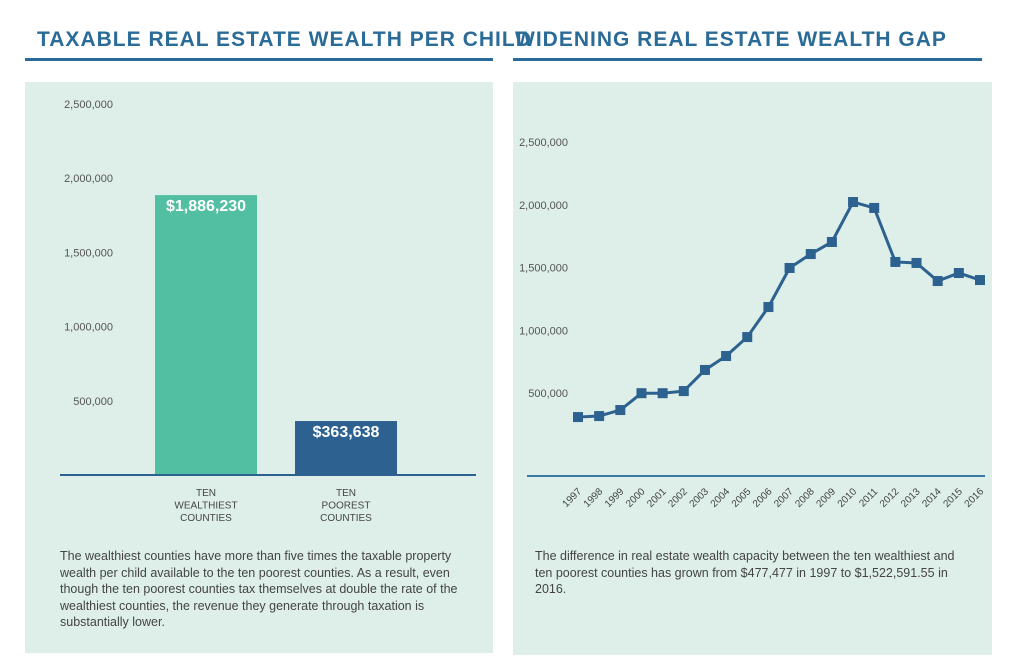 This screenshot has height=672, width=1024. I want to click on x-tick-label: 2013, so click(911, 498).